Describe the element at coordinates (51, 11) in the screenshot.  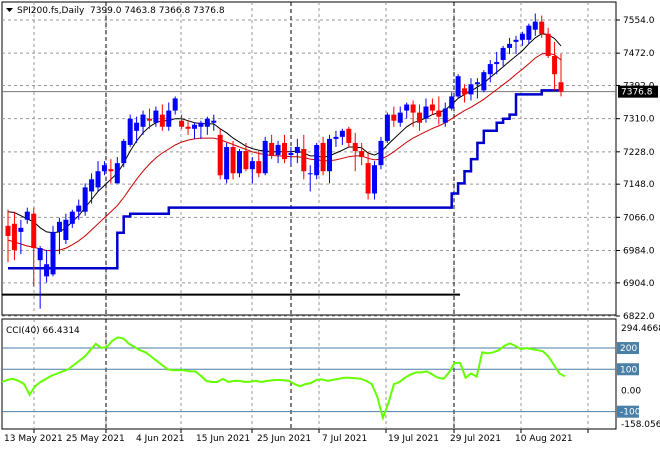
I see `symbol-label: SPI200.fs,Daily` at that location.